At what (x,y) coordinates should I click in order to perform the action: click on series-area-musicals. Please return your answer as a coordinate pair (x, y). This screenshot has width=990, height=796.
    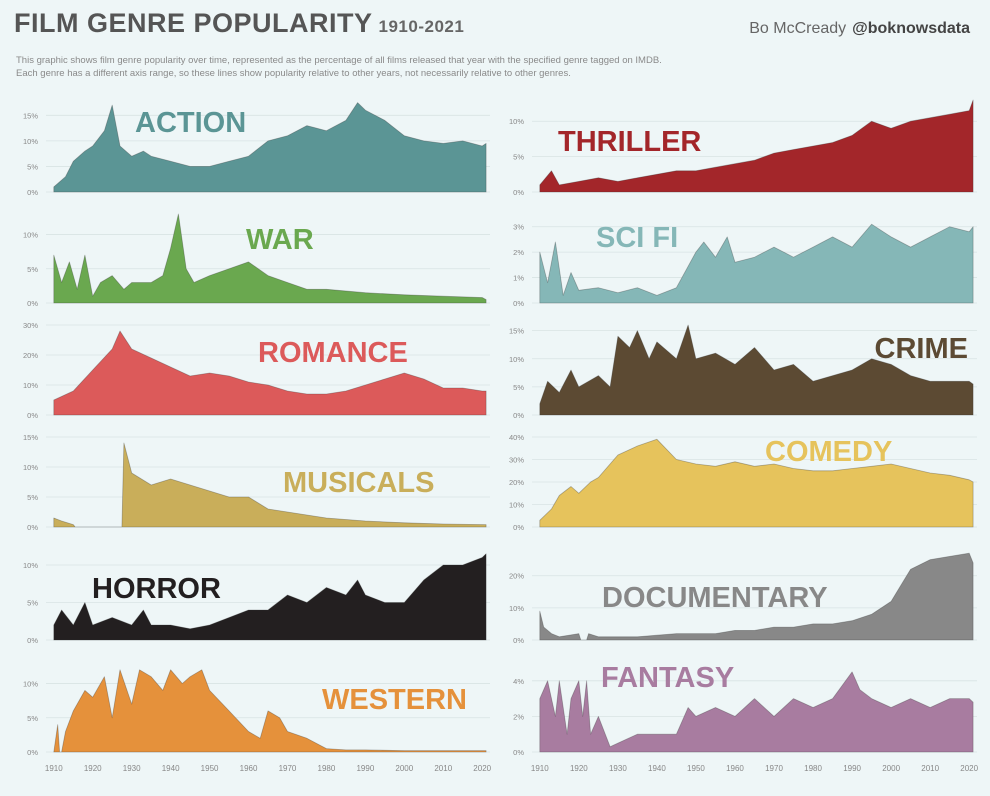
    Looking at the image, I should click on (270, 485).